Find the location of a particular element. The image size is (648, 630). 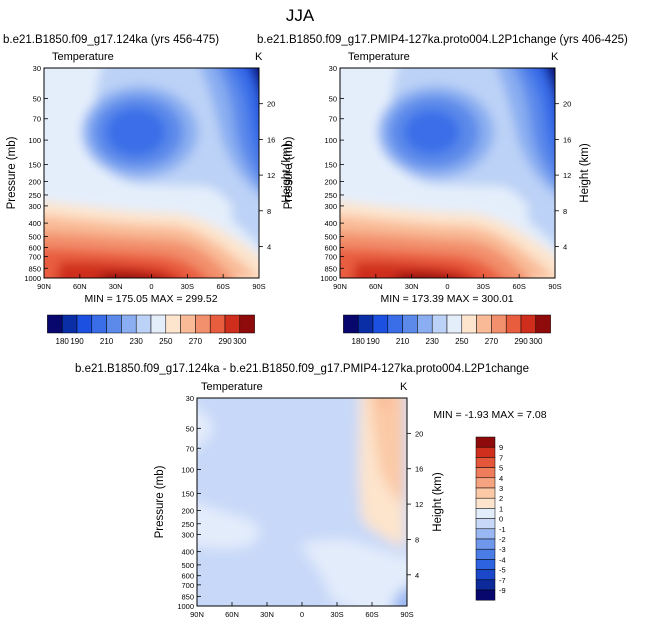

colorbar-label: 210 is located at coordinates (403, 341).